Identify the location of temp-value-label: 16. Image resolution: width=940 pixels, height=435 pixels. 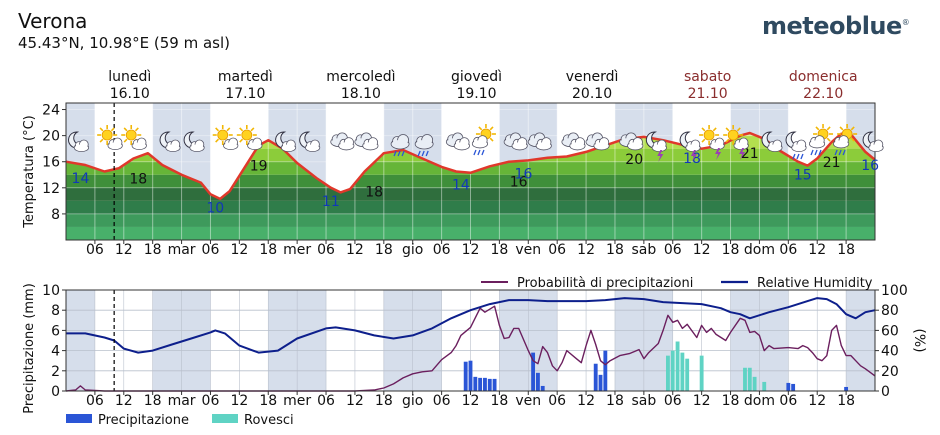
(870, 166).